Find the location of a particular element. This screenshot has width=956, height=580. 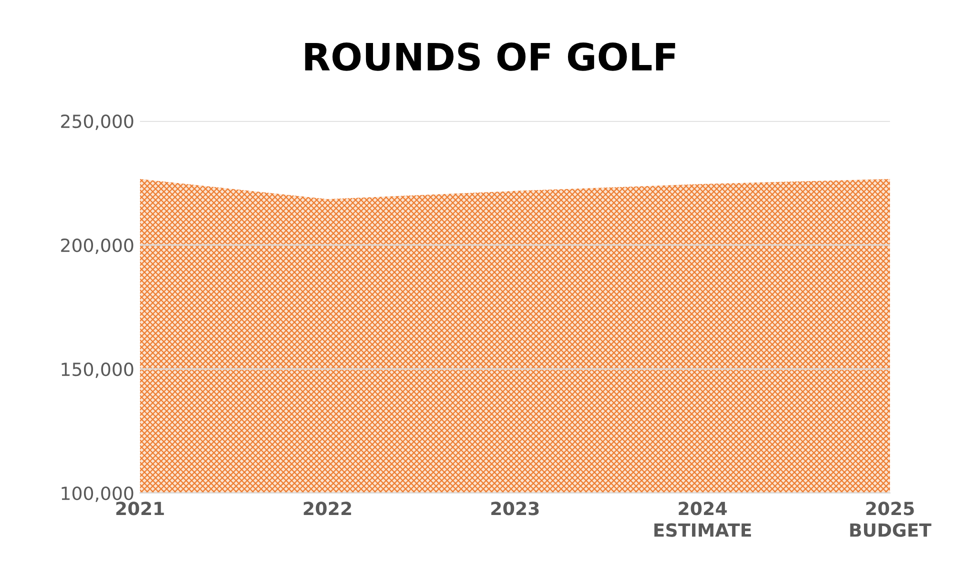

x-tick-label: 2021 is located at coordinates (140, 509).